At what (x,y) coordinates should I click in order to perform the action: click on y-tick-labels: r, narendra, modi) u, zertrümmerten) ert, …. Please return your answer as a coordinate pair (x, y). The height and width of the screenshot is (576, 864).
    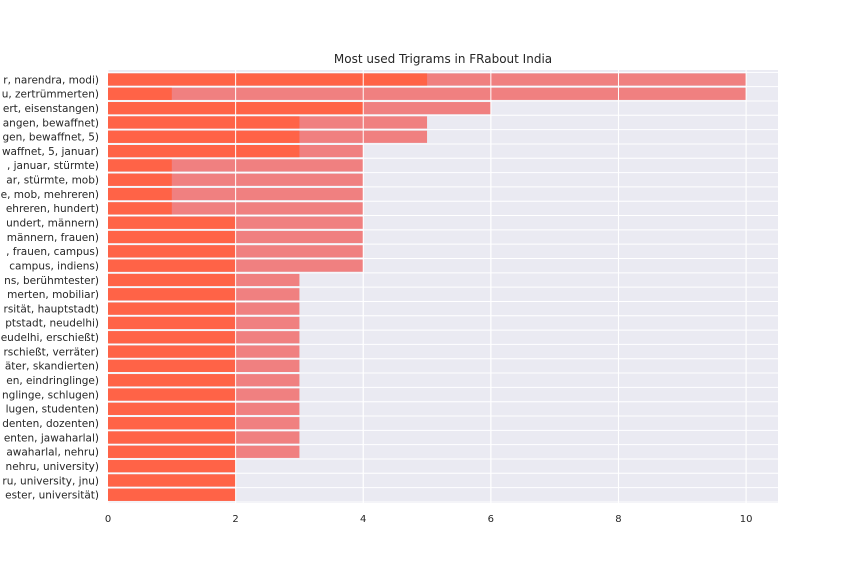
    Looking at the image, I should click on (50, 287).